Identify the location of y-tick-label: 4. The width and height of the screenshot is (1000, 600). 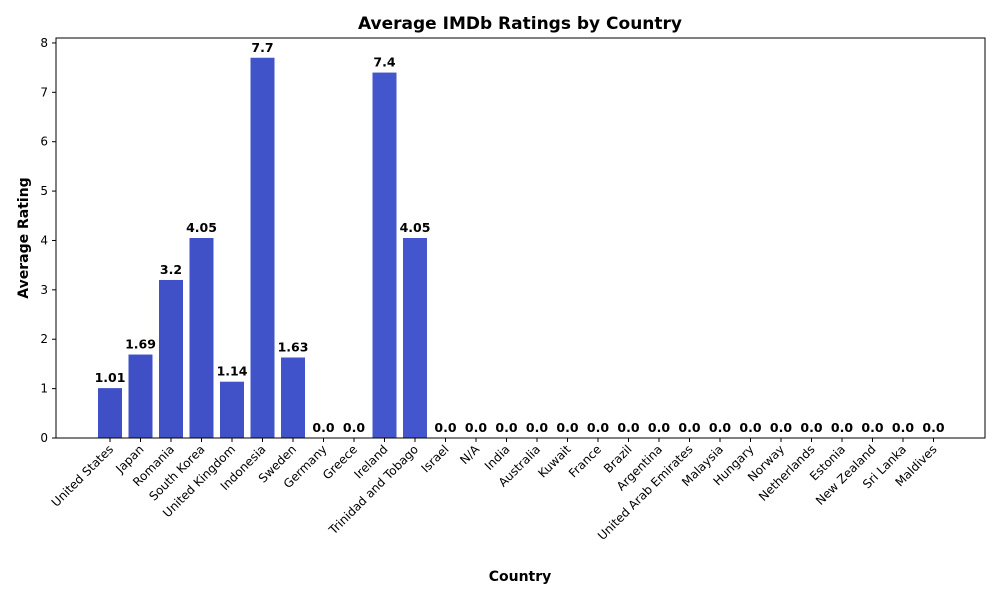
(44, 240).